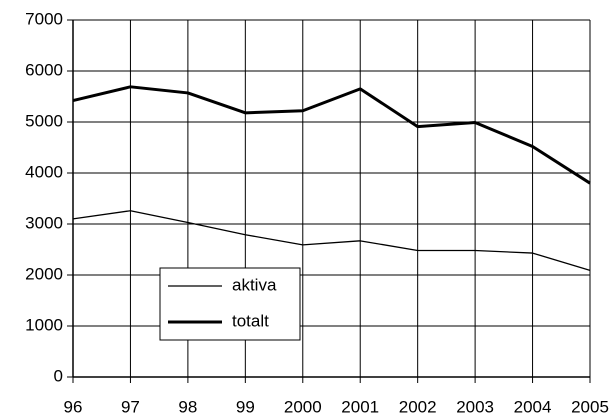  What do you see at coordinates (303, 406) in the screenshot?
I see `x-tick-label: 2000` at bounding box center [303, 406].